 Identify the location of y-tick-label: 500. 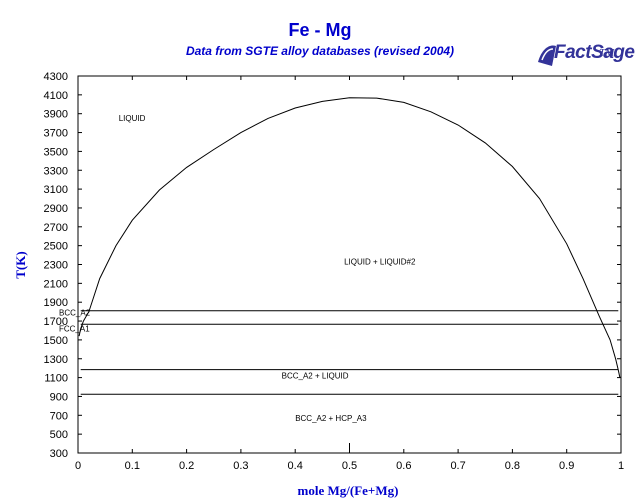
(59, 435).